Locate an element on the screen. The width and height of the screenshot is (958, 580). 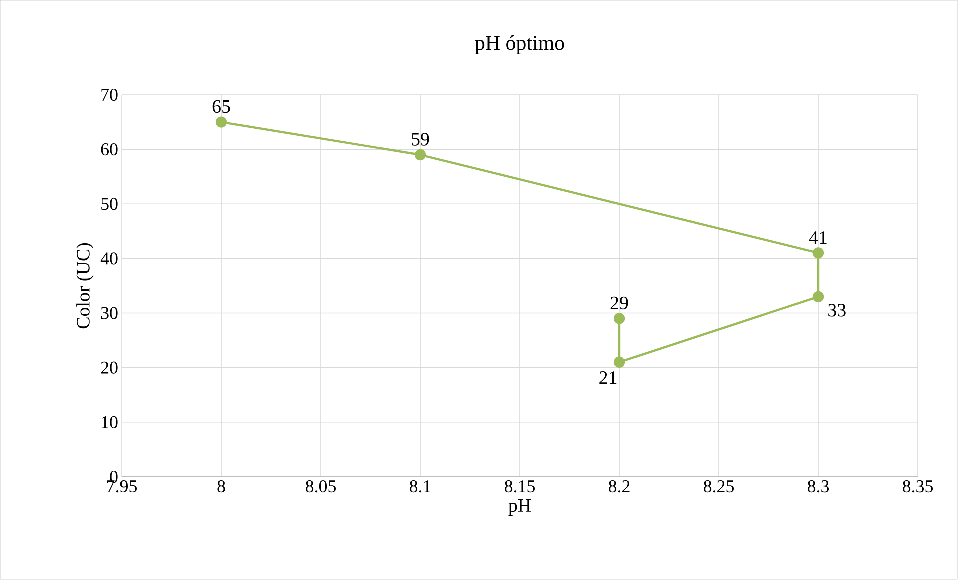
y-tick-label: 20 is located at coordinates (109, 368).